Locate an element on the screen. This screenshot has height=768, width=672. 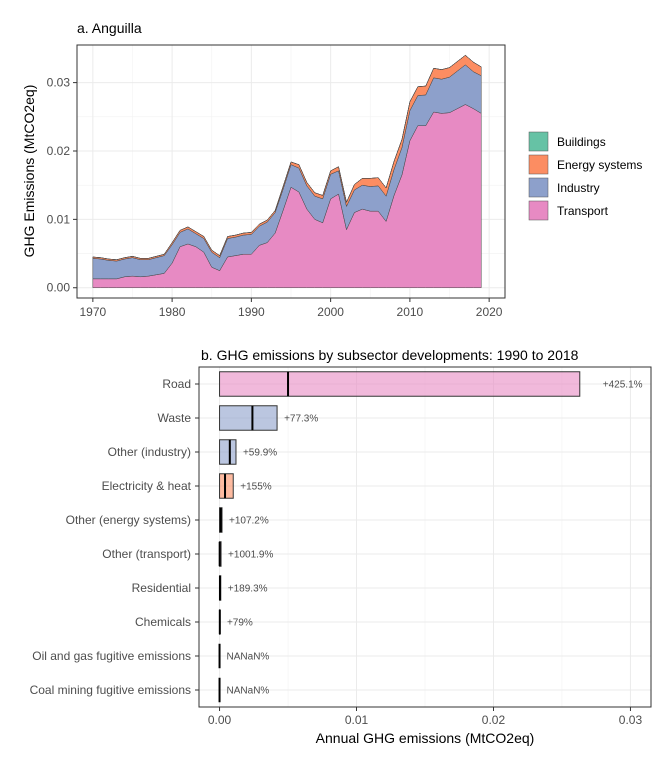
legend-label: Energy systems is located at coordinates (599, 165).